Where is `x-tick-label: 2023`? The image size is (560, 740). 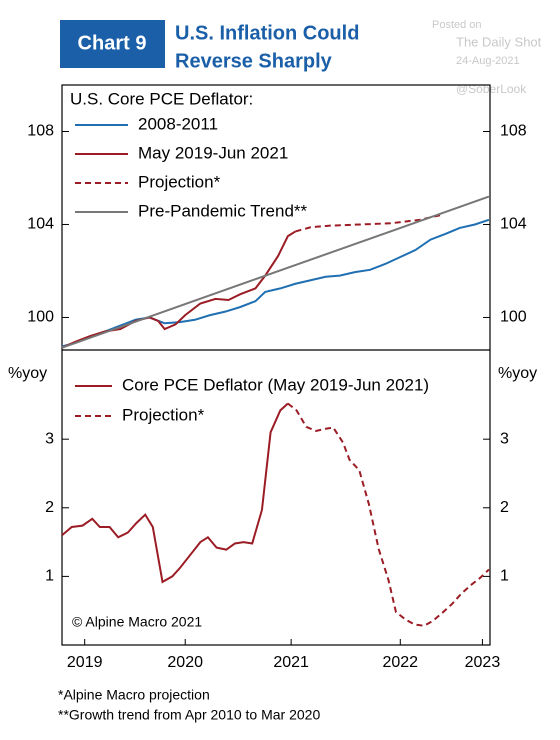
x-tick-label: 2023 is located at coordinates (483, 662).